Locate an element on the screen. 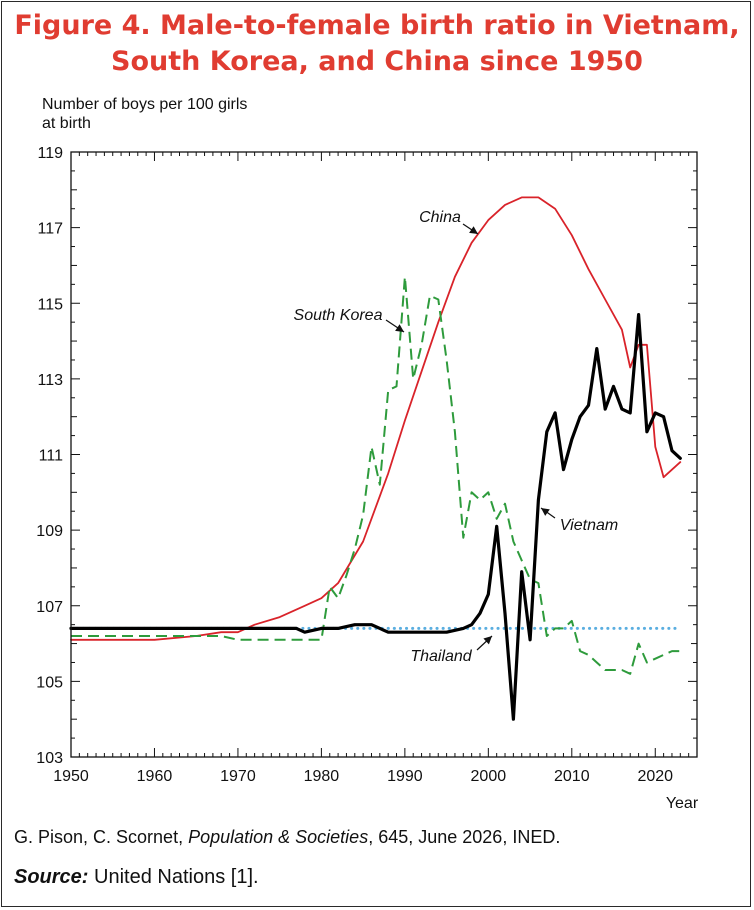  x-axis-label: Year is located at coordinates (682, 803).